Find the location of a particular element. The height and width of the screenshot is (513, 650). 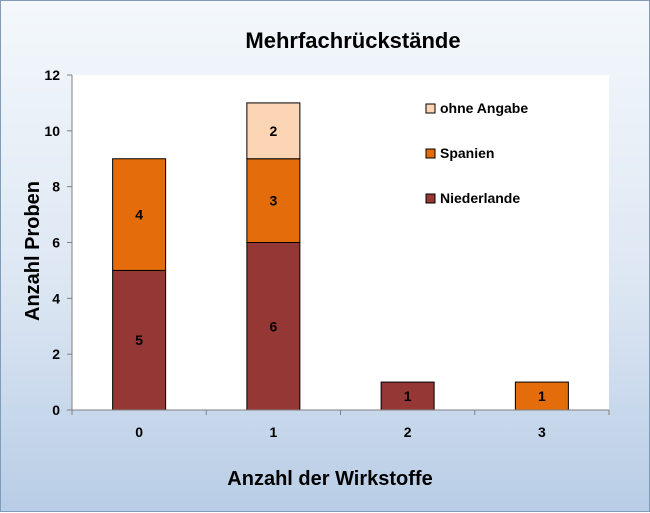

legend-label: Spanien is located at coordinates (467, 153).